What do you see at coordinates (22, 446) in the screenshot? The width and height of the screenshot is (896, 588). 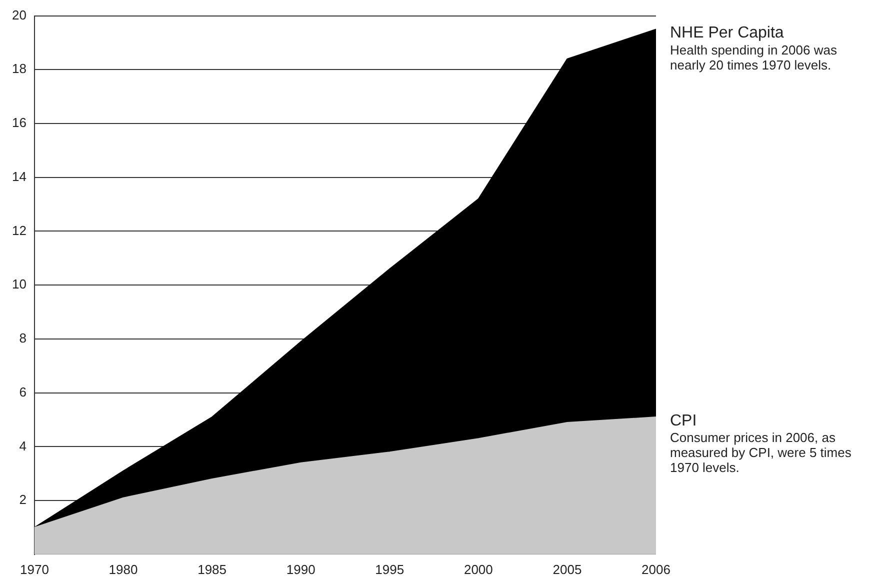 I see `y-tick-label: 4` at bounding box center [22, 446].